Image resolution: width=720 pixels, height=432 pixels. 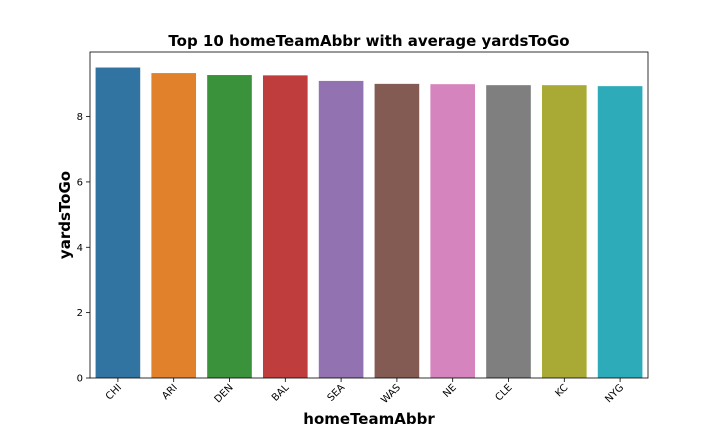 What do you see at coordinates (174, 225) in the screenshot?
I see `bar-ari` at bounding box center [174, 225].